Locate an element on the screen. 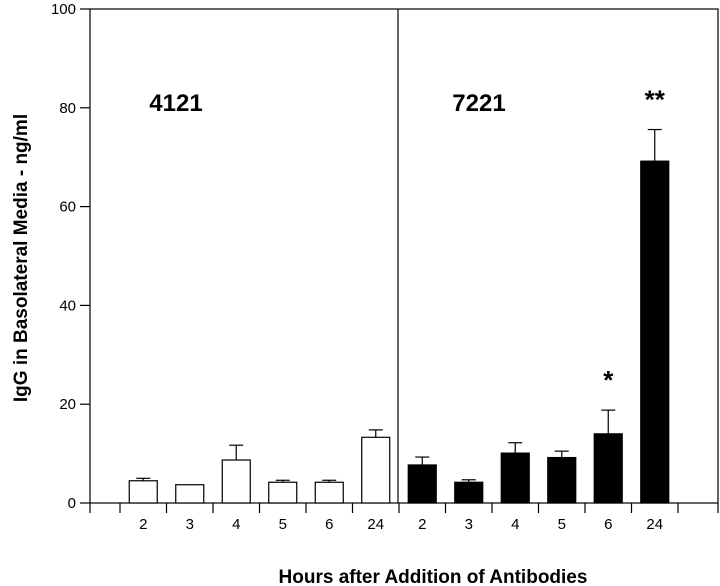 The width and height of the screenshot is (720, 586). significance-marker: ** is located at coordinates (655, 100).